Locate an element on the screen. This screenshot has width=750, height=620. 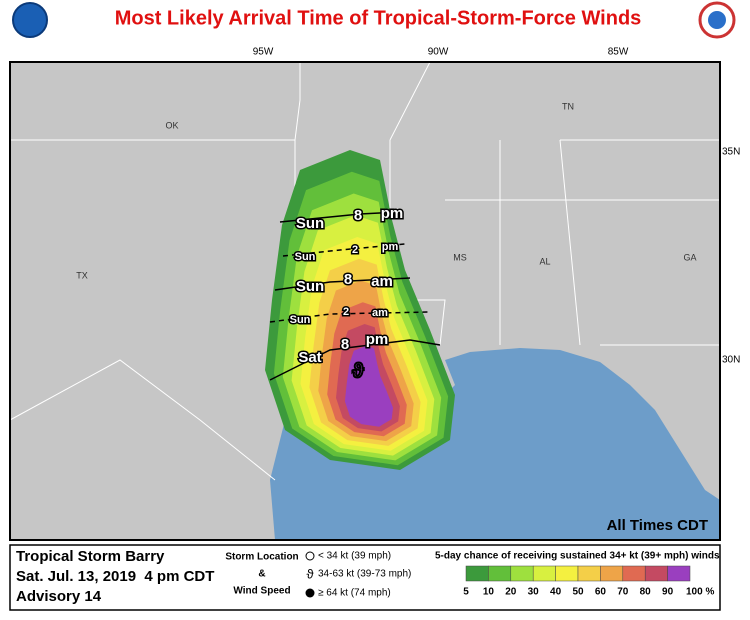
scale-label: 90 is located at coordinates (668, 592).